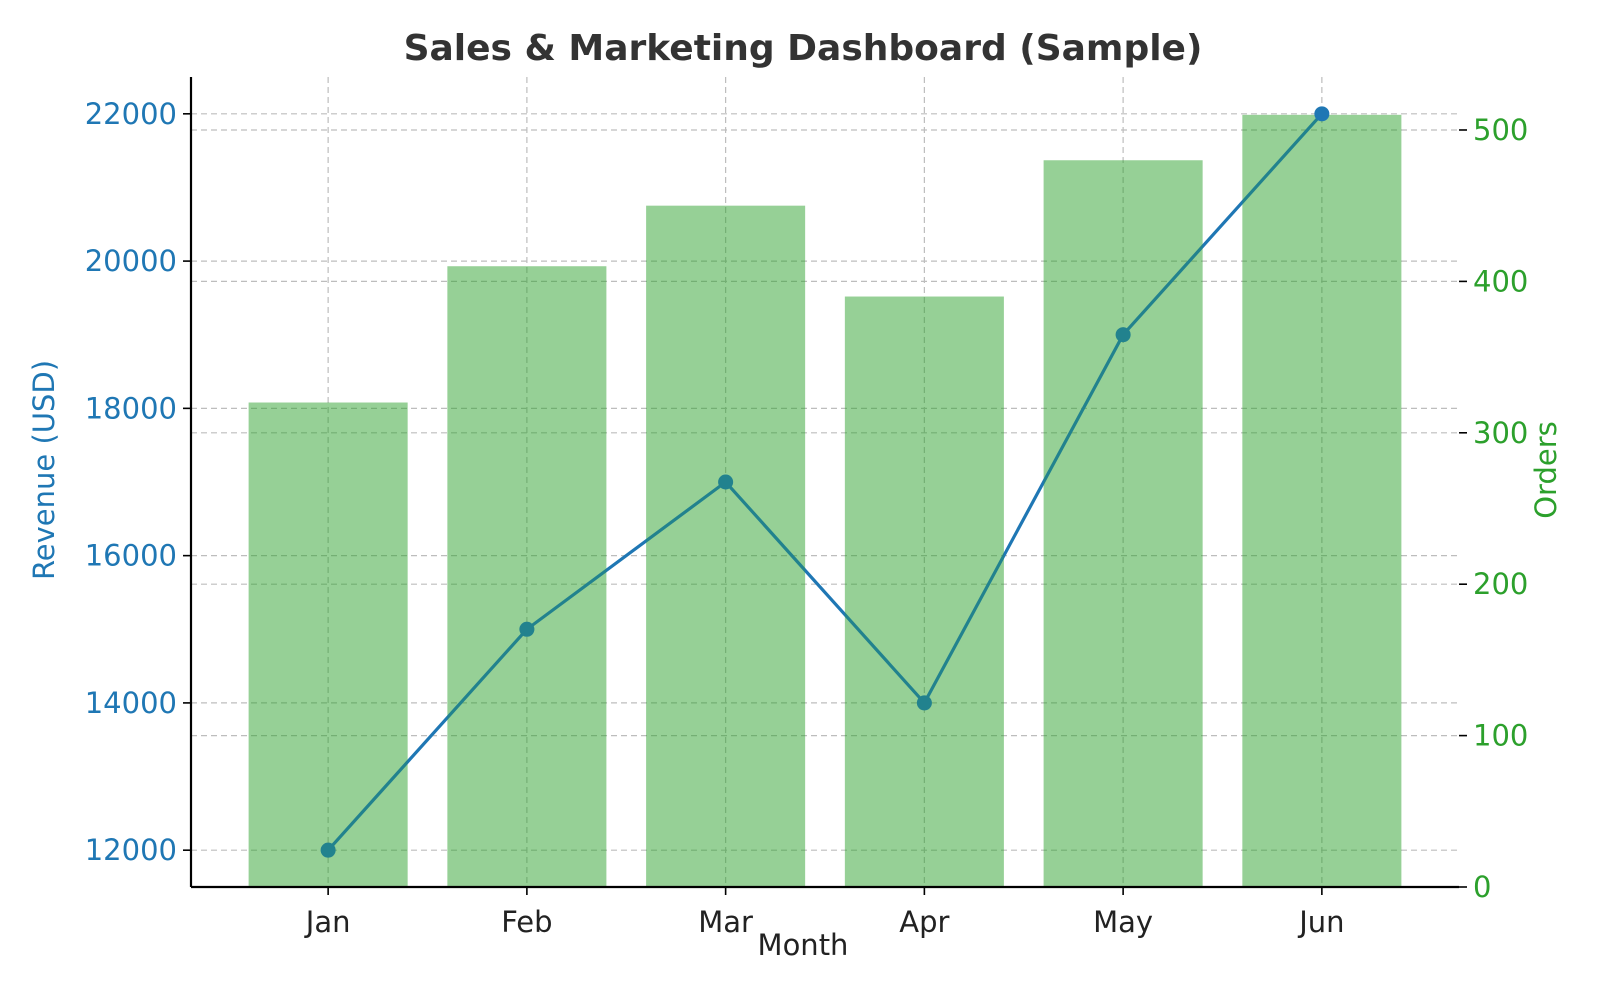 The height and width of the screenshot is (1000, 1600). I want to click on bar-mar, so click(726, 546).